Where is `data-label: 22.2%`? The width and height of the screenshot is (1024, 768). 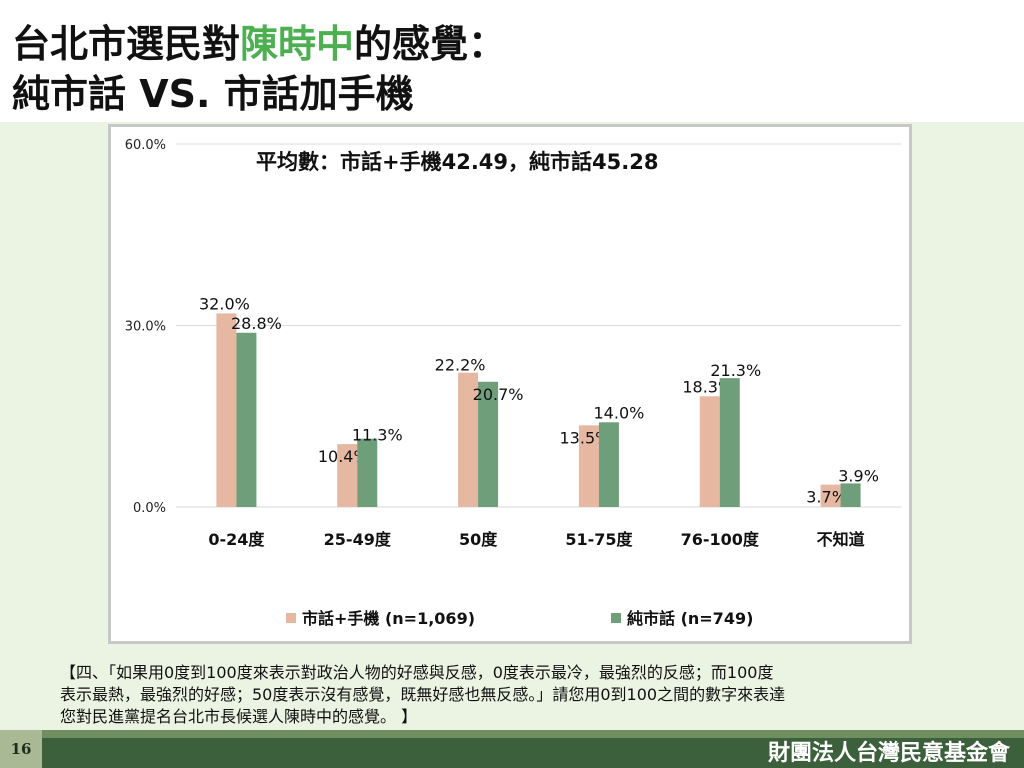 data-label: 22.2% is located at coordinates (460, 365).